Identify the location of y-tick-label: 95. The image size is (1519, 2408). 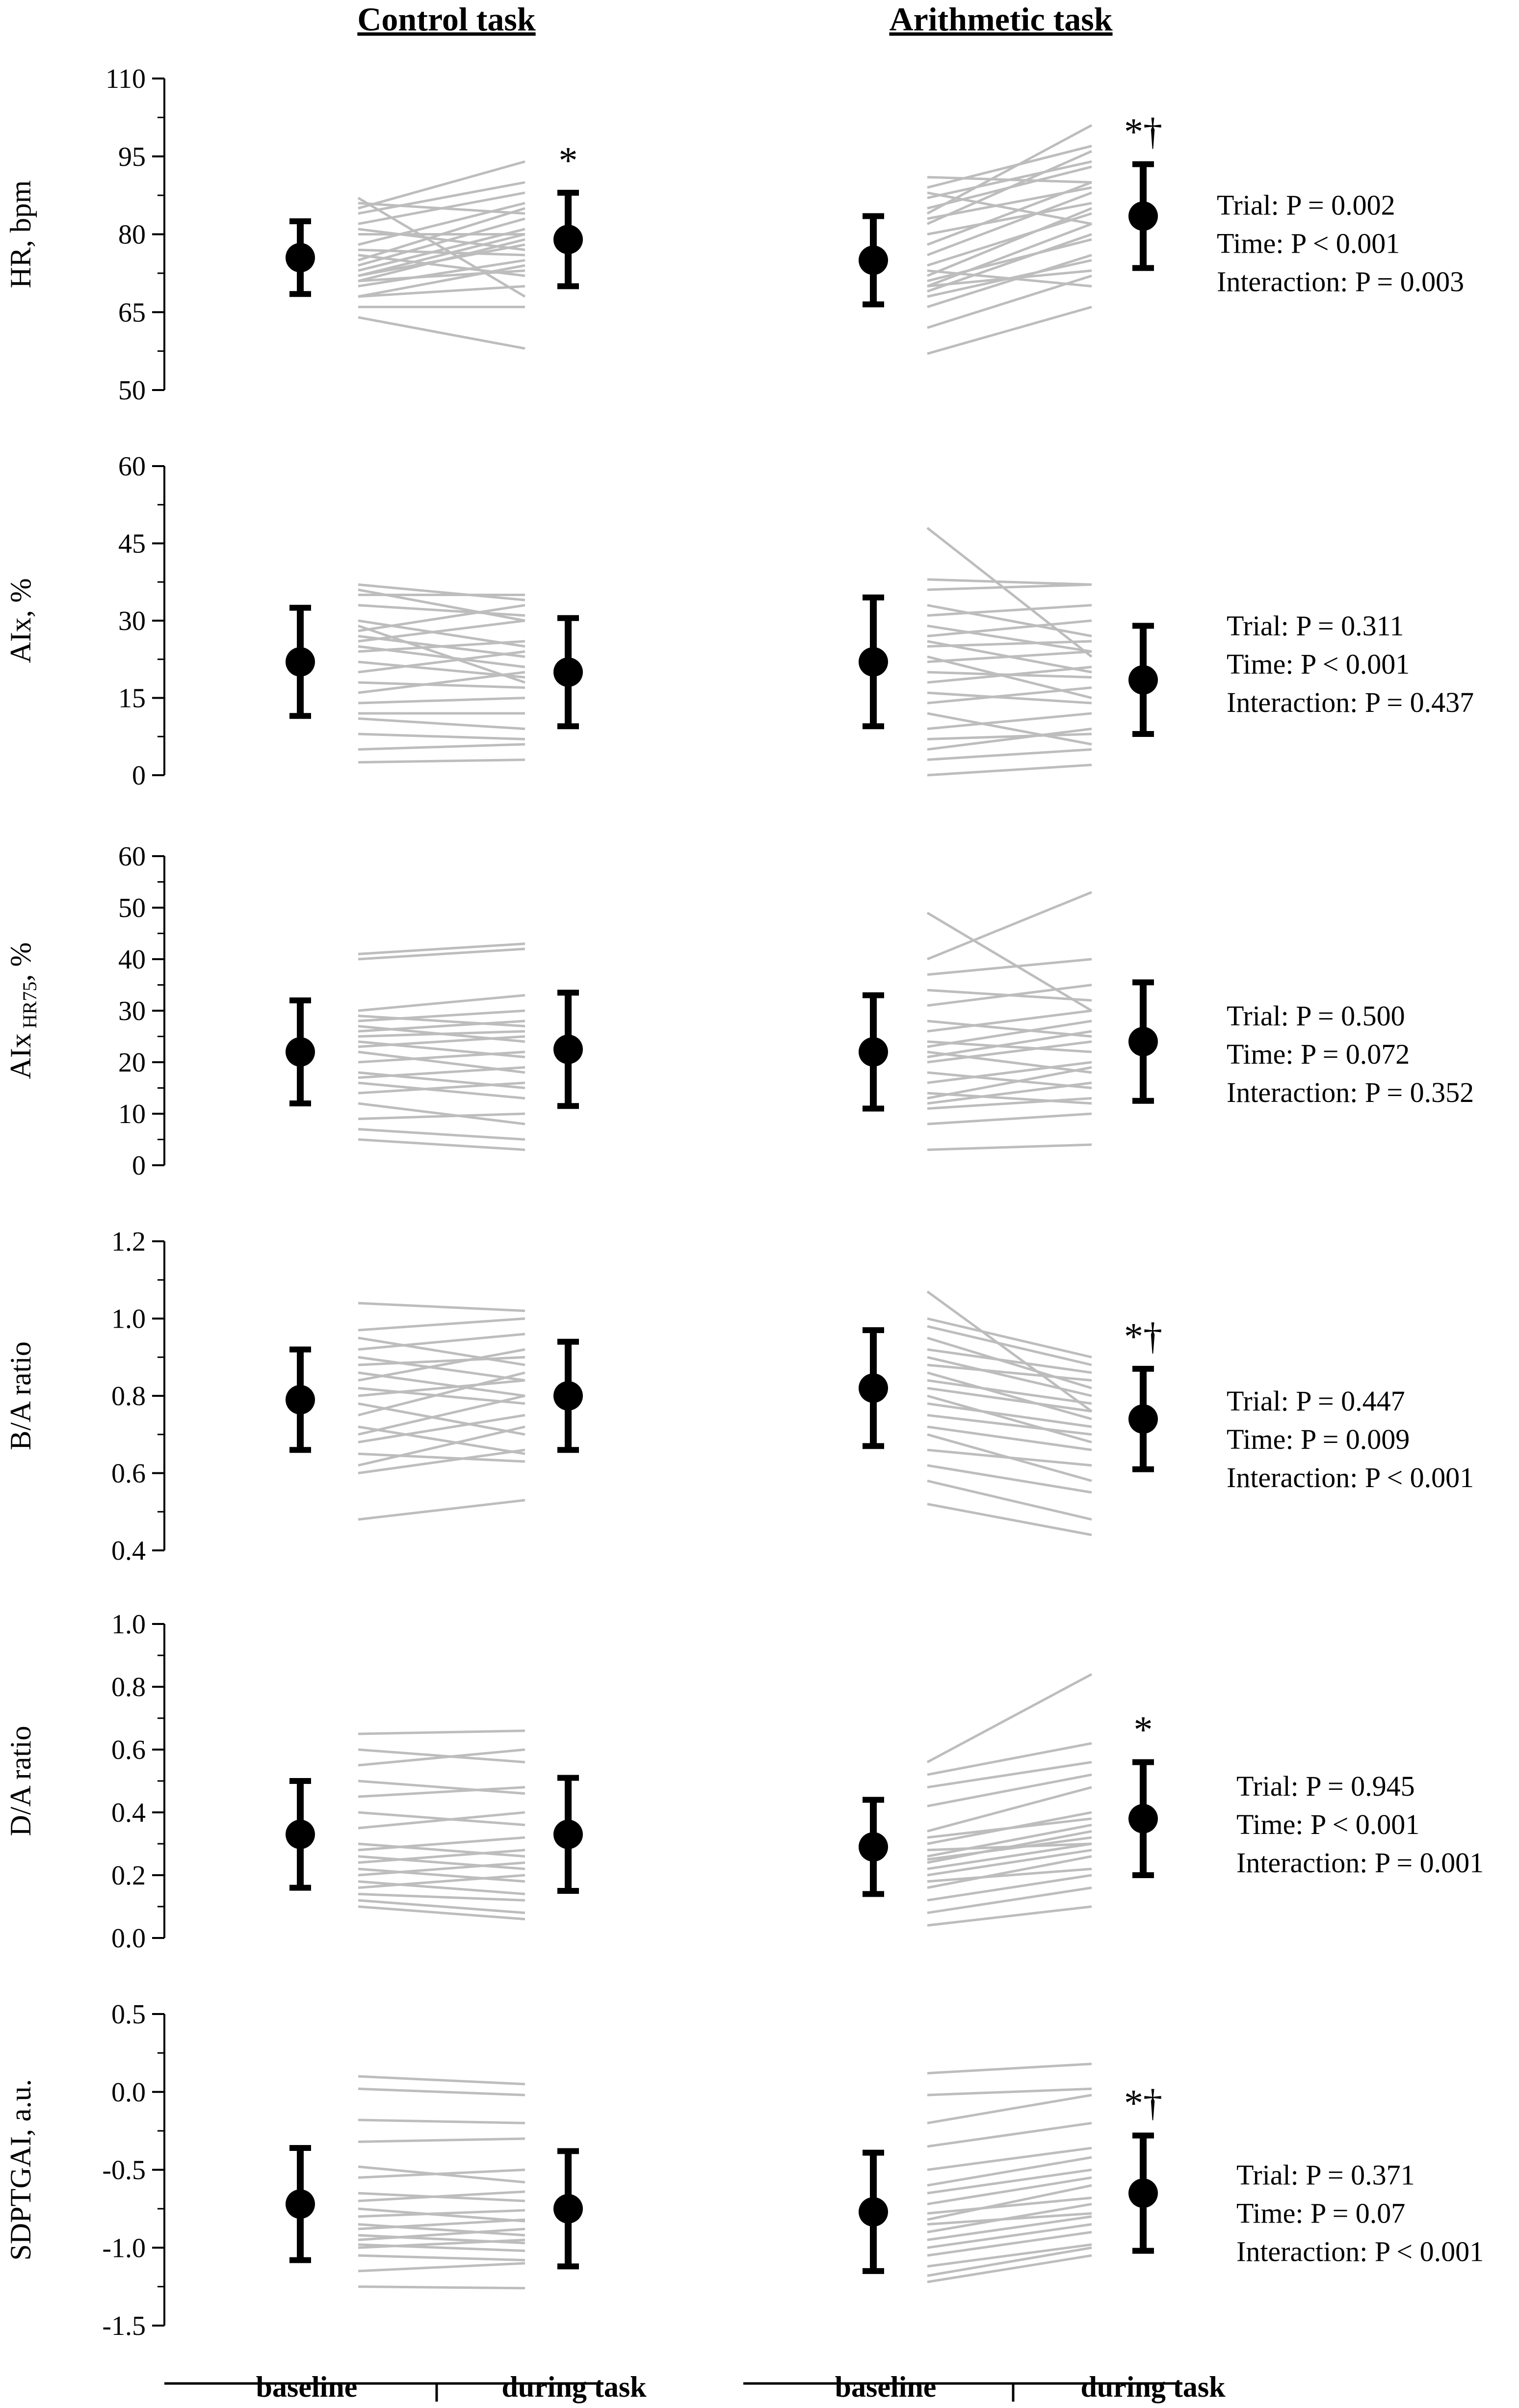
(132, 157).